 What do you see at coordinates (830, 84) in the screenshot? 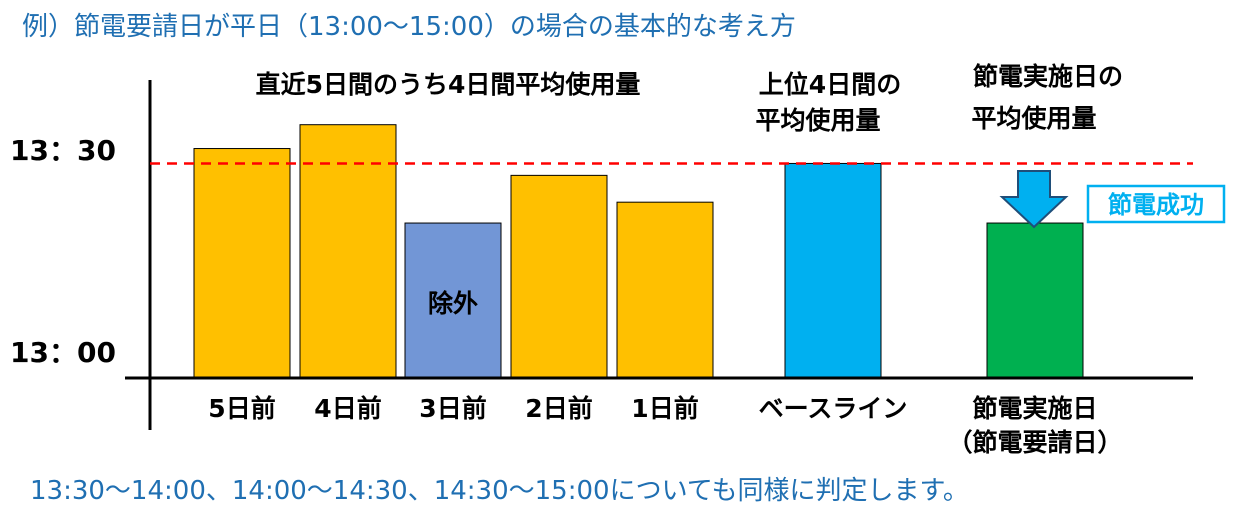
I see `annotation-baseline-line1: 上位4日間の` at bounding box center [830, 84].